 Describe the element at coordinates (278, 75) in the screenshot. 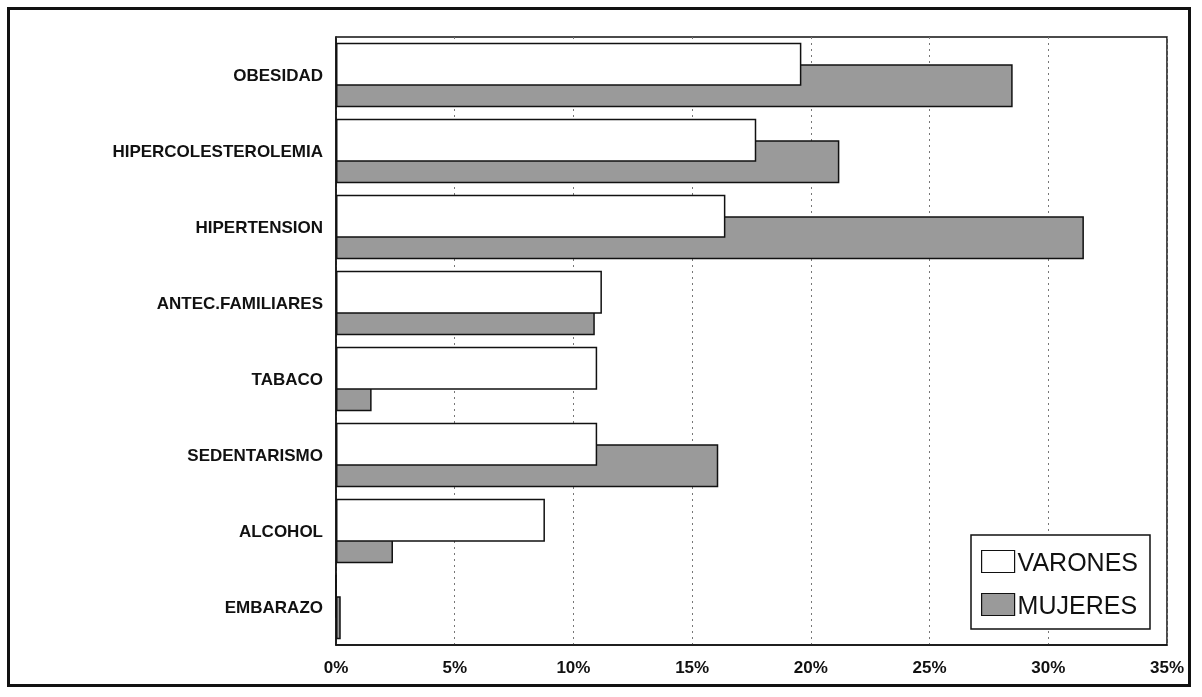

I see `y-tick-label: OBESIDAD` at that location.